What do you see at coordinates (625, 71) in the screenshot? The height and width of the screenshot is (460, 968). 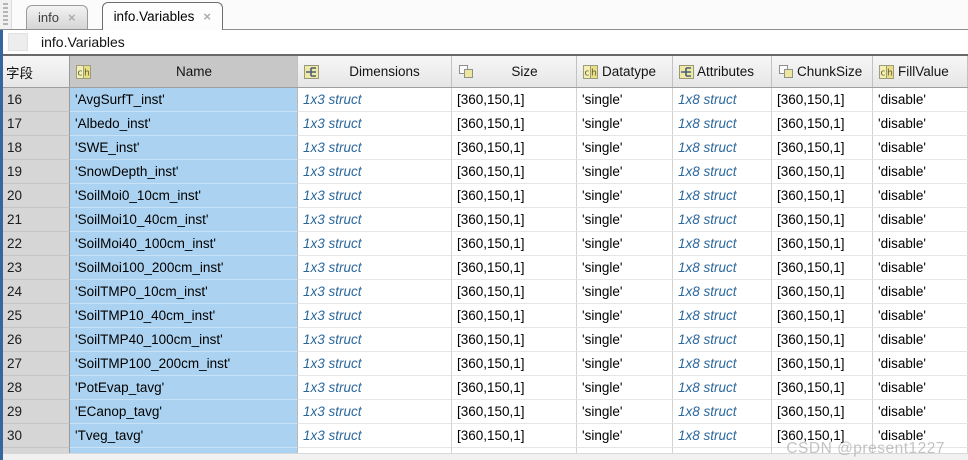 I see `column-header-datatype: c h Datatype` at bounding box center [625, 71].